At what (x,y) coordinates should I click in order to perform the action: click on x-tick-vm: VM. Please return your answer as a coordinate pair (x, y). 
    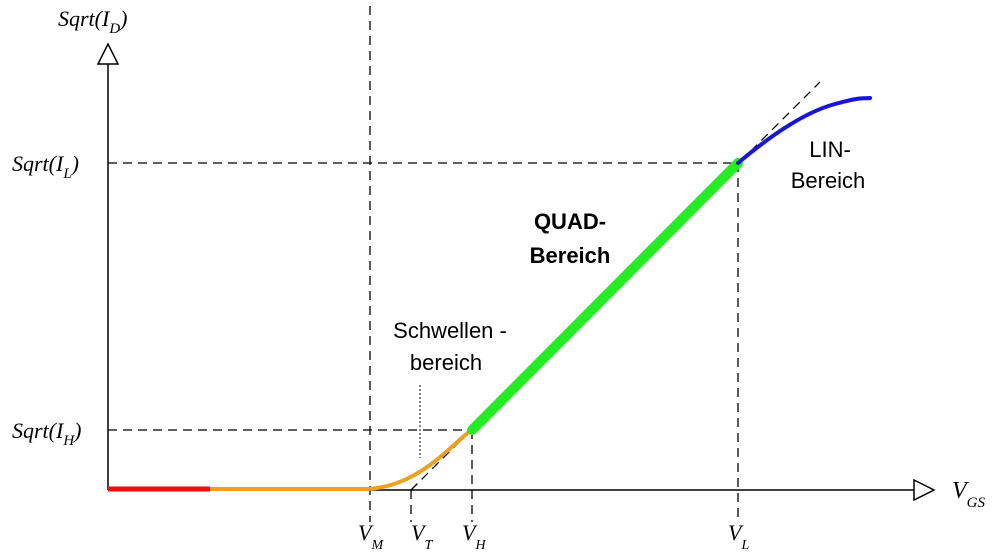
    Looking at the image, I should click on (371, 536).